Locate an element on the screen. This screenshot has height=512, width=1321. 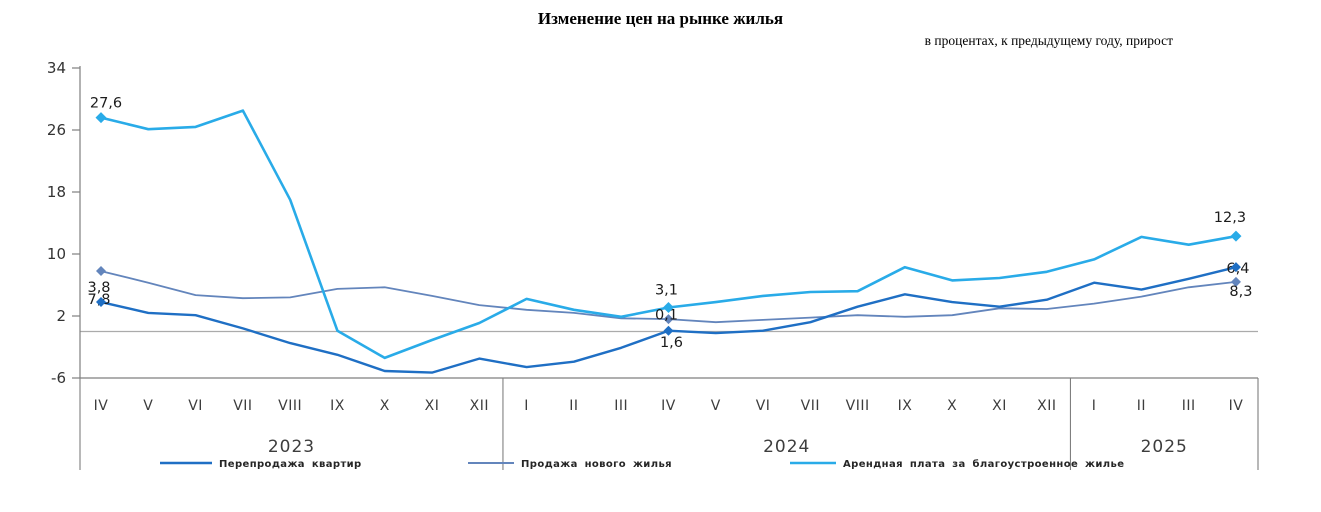
legend-item-label: Продажа нового жилья is located at coordinates (596, 464).